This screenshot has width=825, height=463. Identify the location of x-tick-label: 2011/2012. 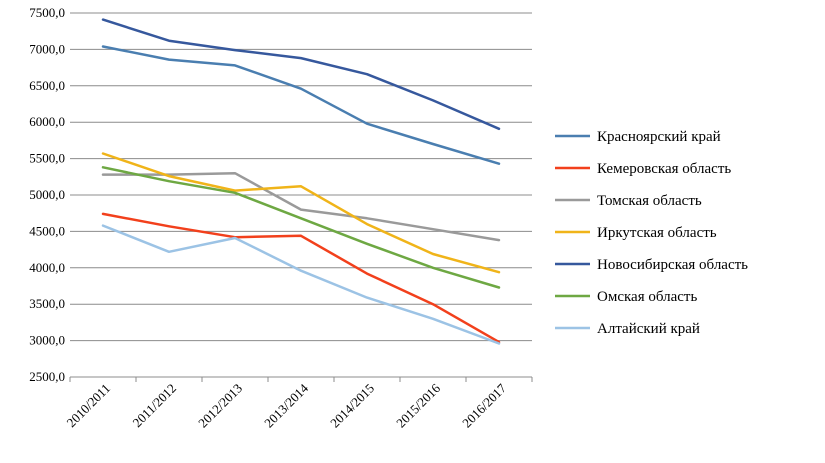
(155, 406).